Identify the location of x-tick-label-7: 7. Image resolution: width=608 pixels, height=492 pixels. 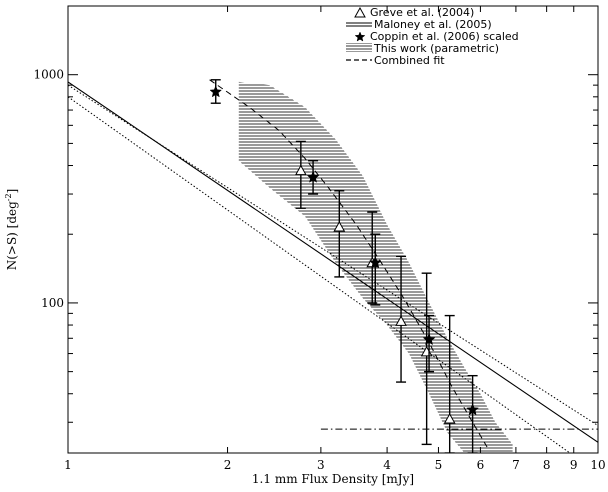
(516, 465).